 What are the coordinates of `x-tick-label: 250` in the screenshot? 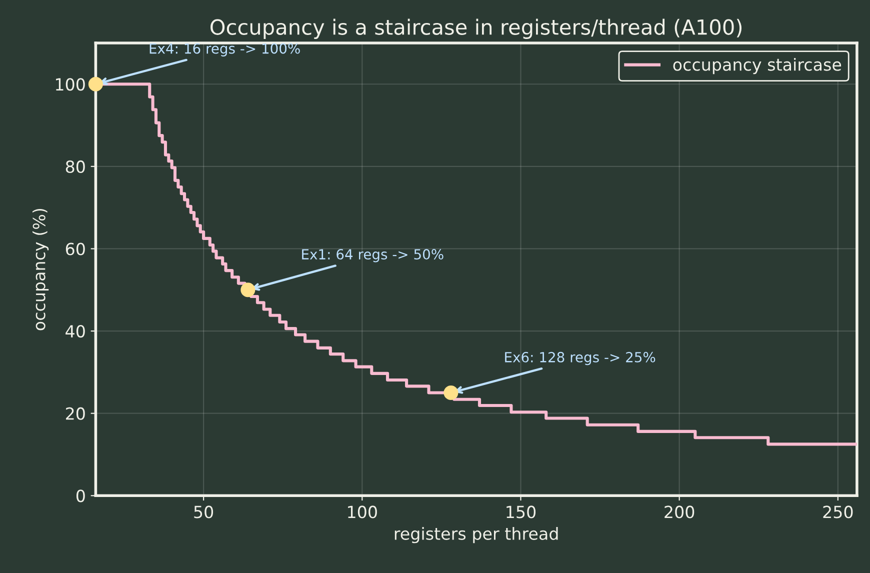 It's located at (838, 512).